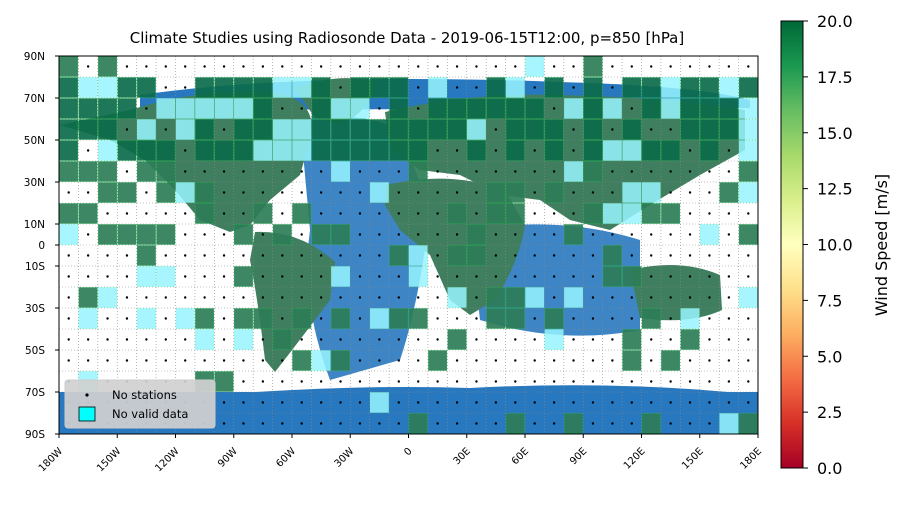 This screenshot has width=907, height=506. I want to click on colorbar-tick-label: 10.0, so click(835, 245).